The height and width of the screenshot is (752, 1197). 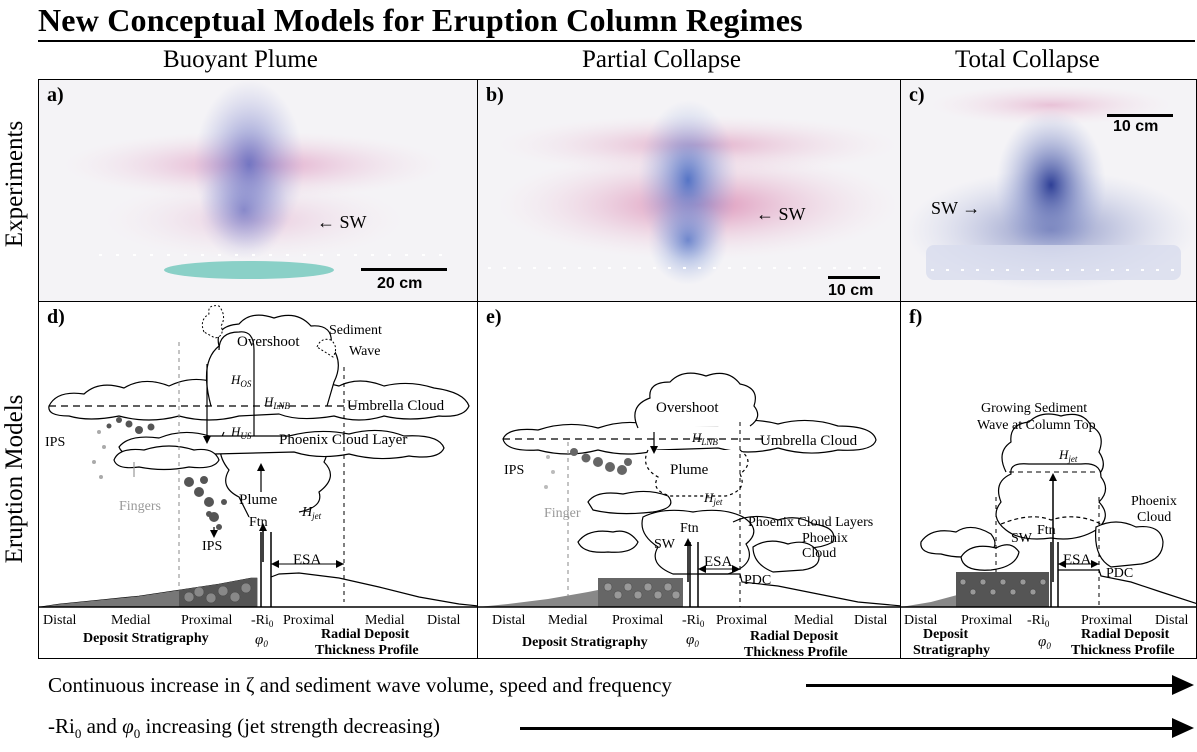 What do you see at coordinates (741, 620) in the screenshot?
I see `axis-proximal-right: Proximal` at bounding box center [741, 620].